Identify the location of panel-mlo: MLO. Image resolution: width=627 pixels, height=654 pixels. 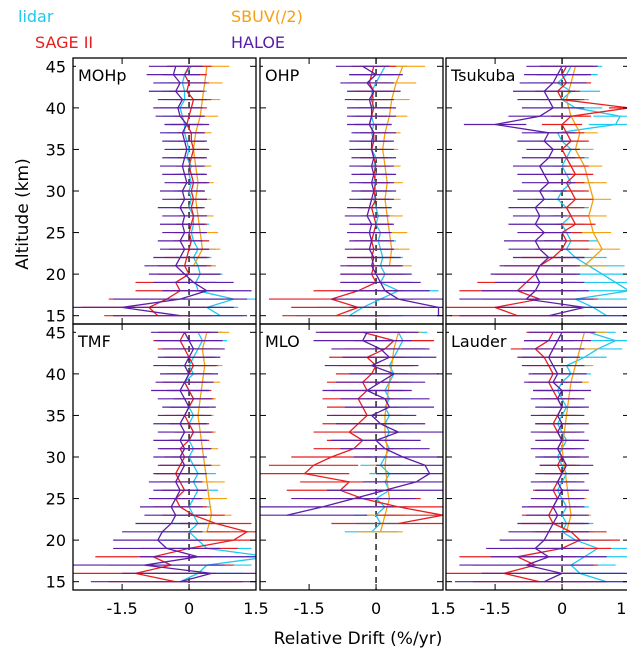
(351, 457).